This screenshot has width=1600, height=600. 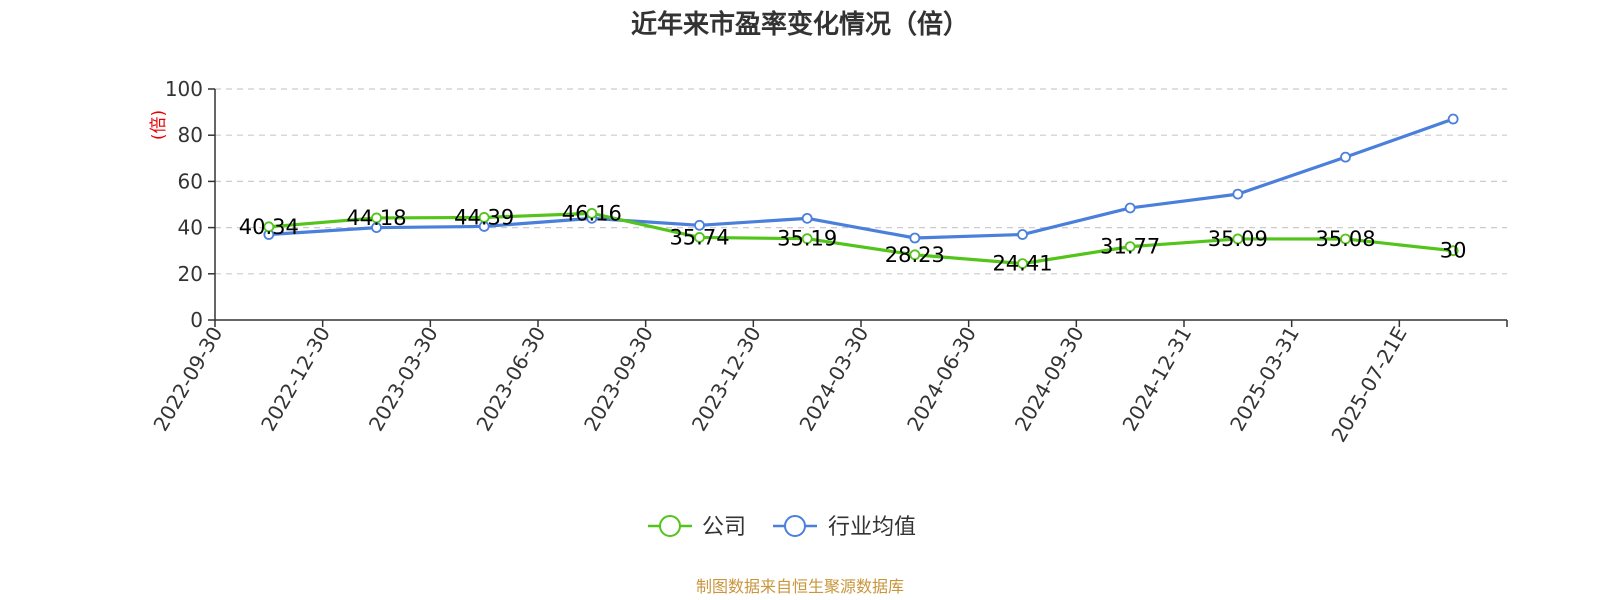 What do you see at coordinates (184, 89) in the screenshot?
I see `y-tick-label: 100` at bounding box center [184, 89].